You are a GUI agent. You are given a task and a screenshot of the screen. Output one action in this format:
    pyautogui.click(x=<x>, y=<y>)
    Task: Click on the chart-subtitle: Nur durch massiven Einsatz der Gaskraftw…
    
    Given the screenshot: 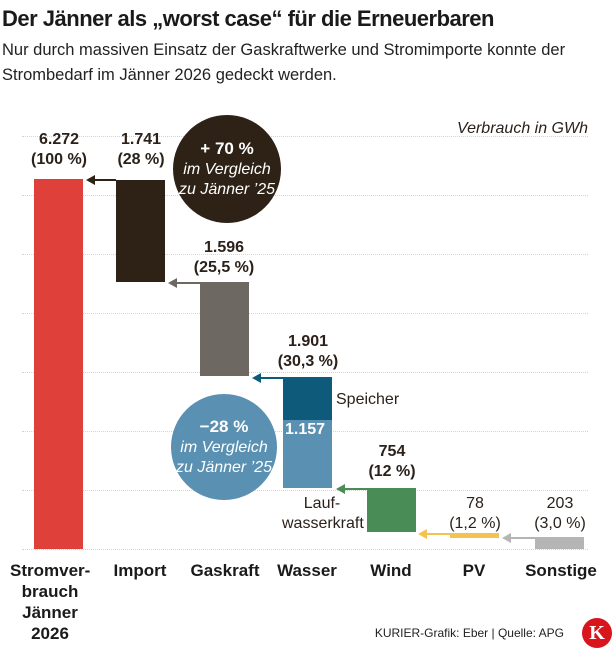 What is the action you would take?
    pyautogui.click(x=284, y=62)
    